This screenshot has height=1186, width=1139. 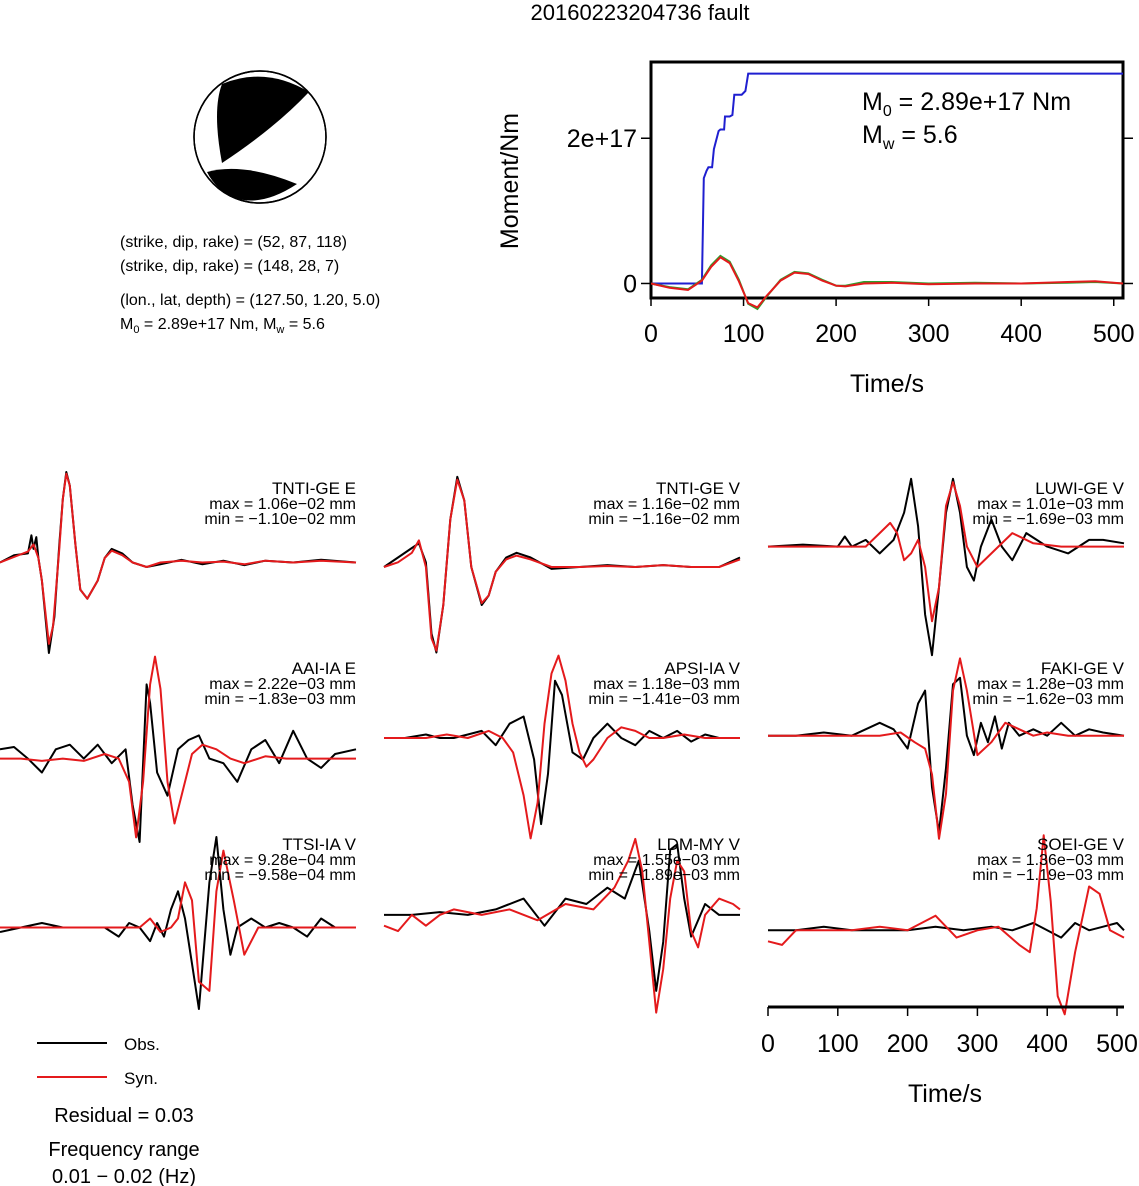 I want to click on max-label: max = 1.28e−03 mm, so click(x=1050, y=684).